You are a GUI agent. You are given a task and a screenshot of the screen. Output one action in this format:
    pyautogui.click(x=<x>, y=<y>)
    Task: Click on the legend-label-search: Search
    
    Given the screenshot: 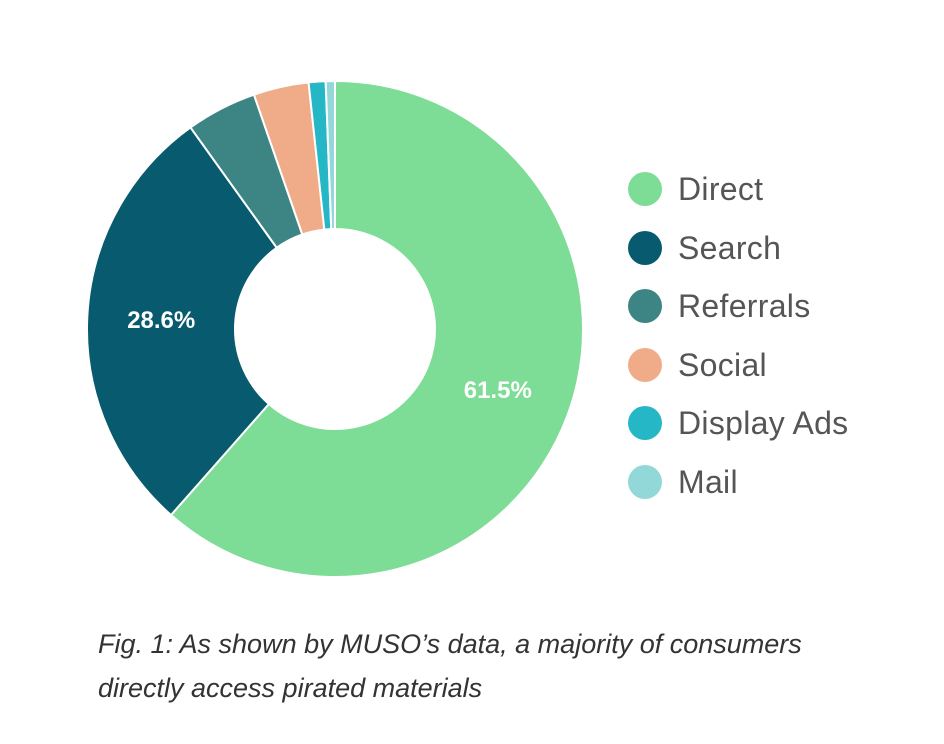 What is the action you would take?
    pyautogui.click(x=730, y=247)
    